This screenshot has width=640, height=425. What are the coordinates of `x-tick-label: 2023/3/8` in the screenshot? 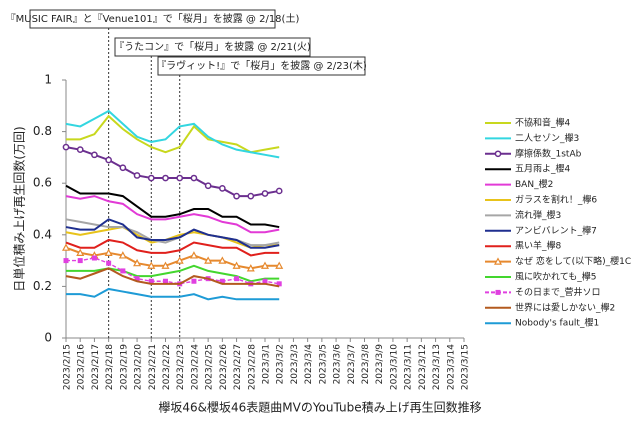 It's located at (366, 364).